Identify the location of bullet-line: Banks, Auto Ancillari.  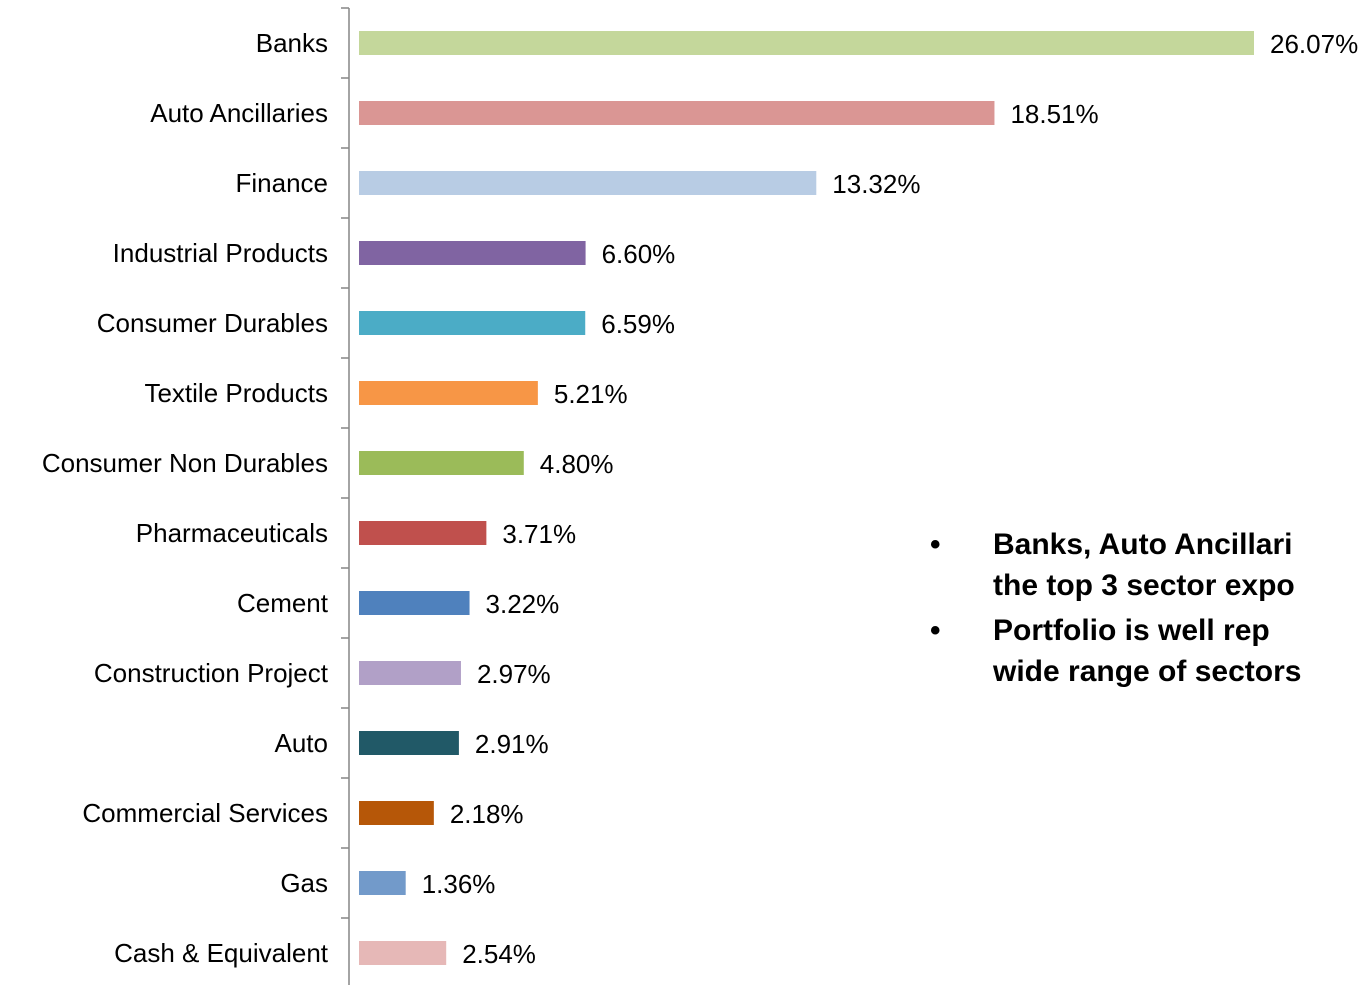
(1143, 544).